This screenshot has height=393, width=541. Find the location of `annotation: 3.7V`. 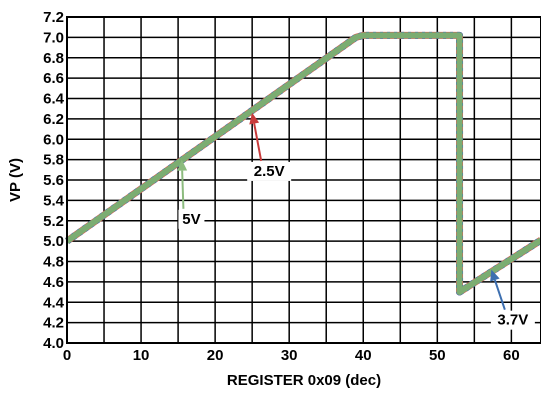

annotation: 3.7V is located at coordinates (512, 299).